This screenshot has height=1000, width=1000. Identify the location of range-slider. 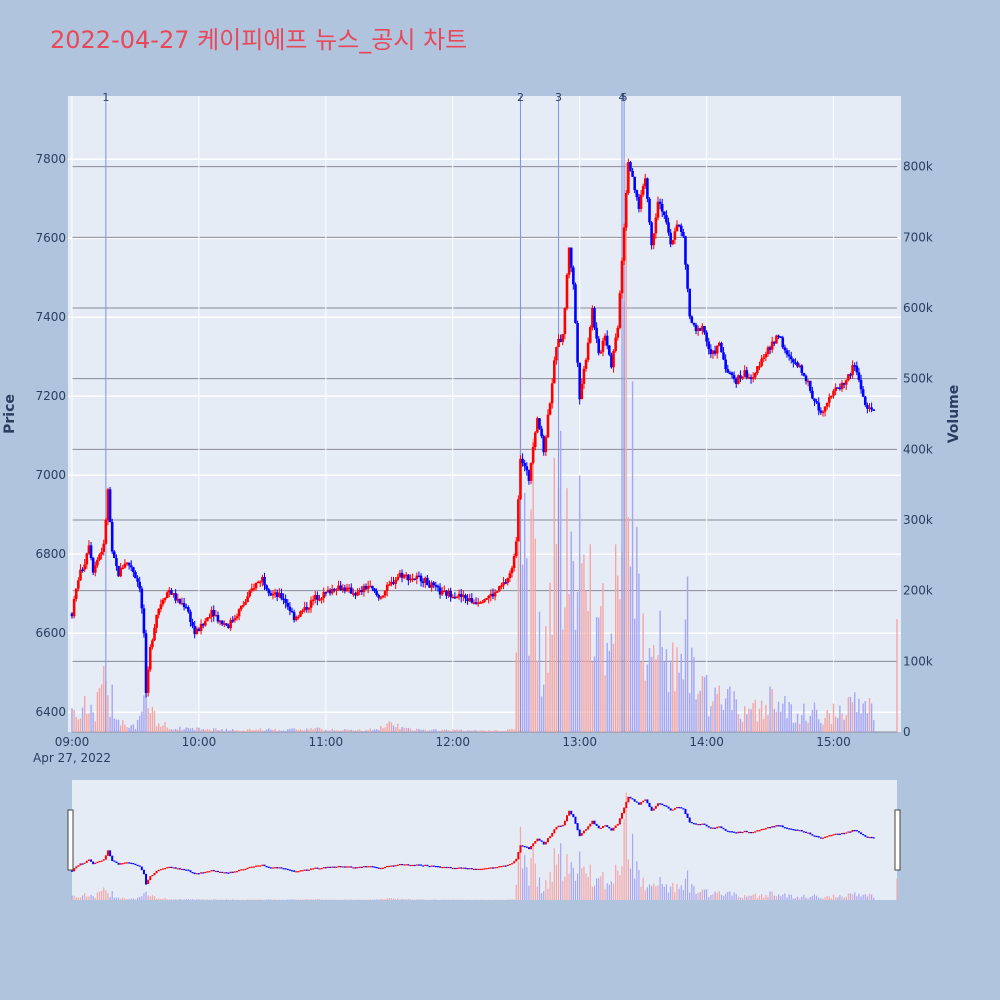
(484, 840).